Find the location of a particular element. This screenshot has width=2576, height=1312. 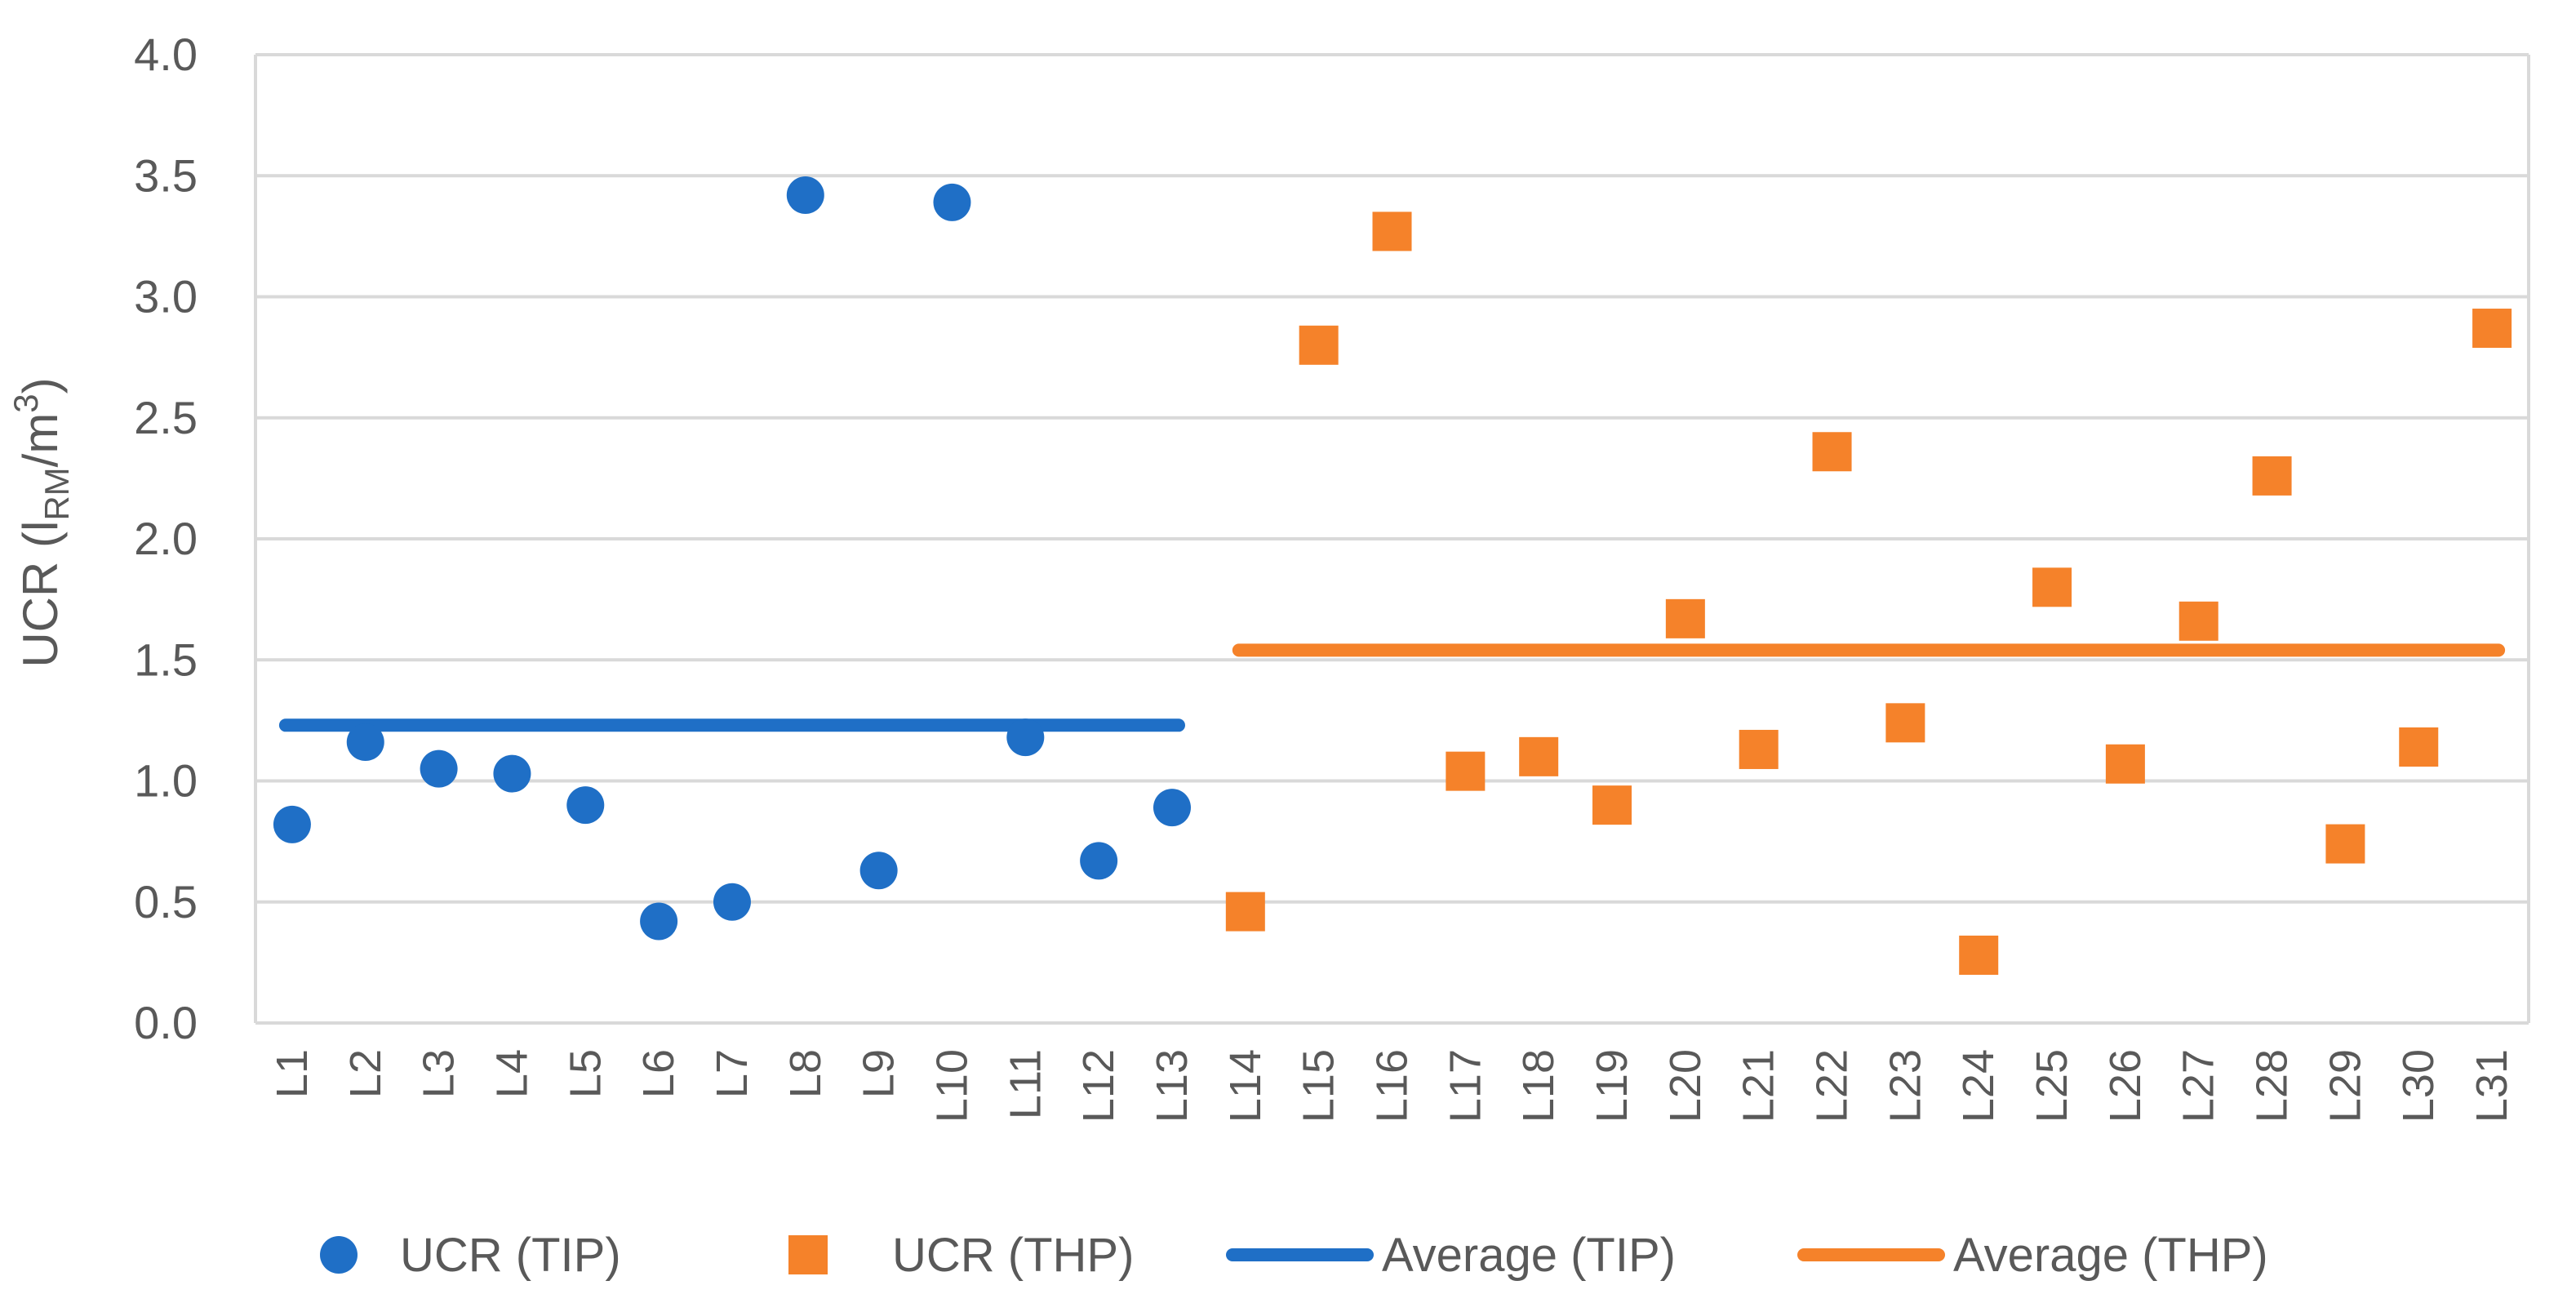

x-tick-label: L19 is located at coordinates (1612, 1086).